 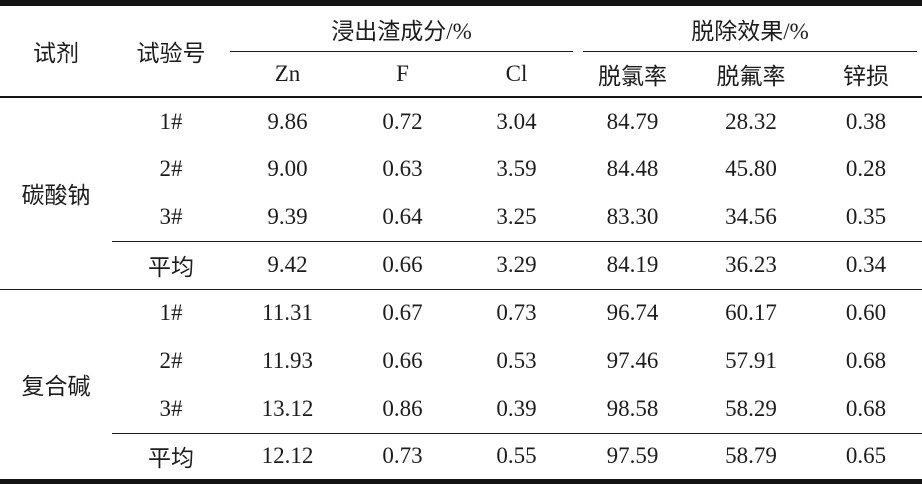 What do you see at coordinates (517, 217) in the screenshot?
I see `data-cell: 3.25` at bounding box center [517, 217].